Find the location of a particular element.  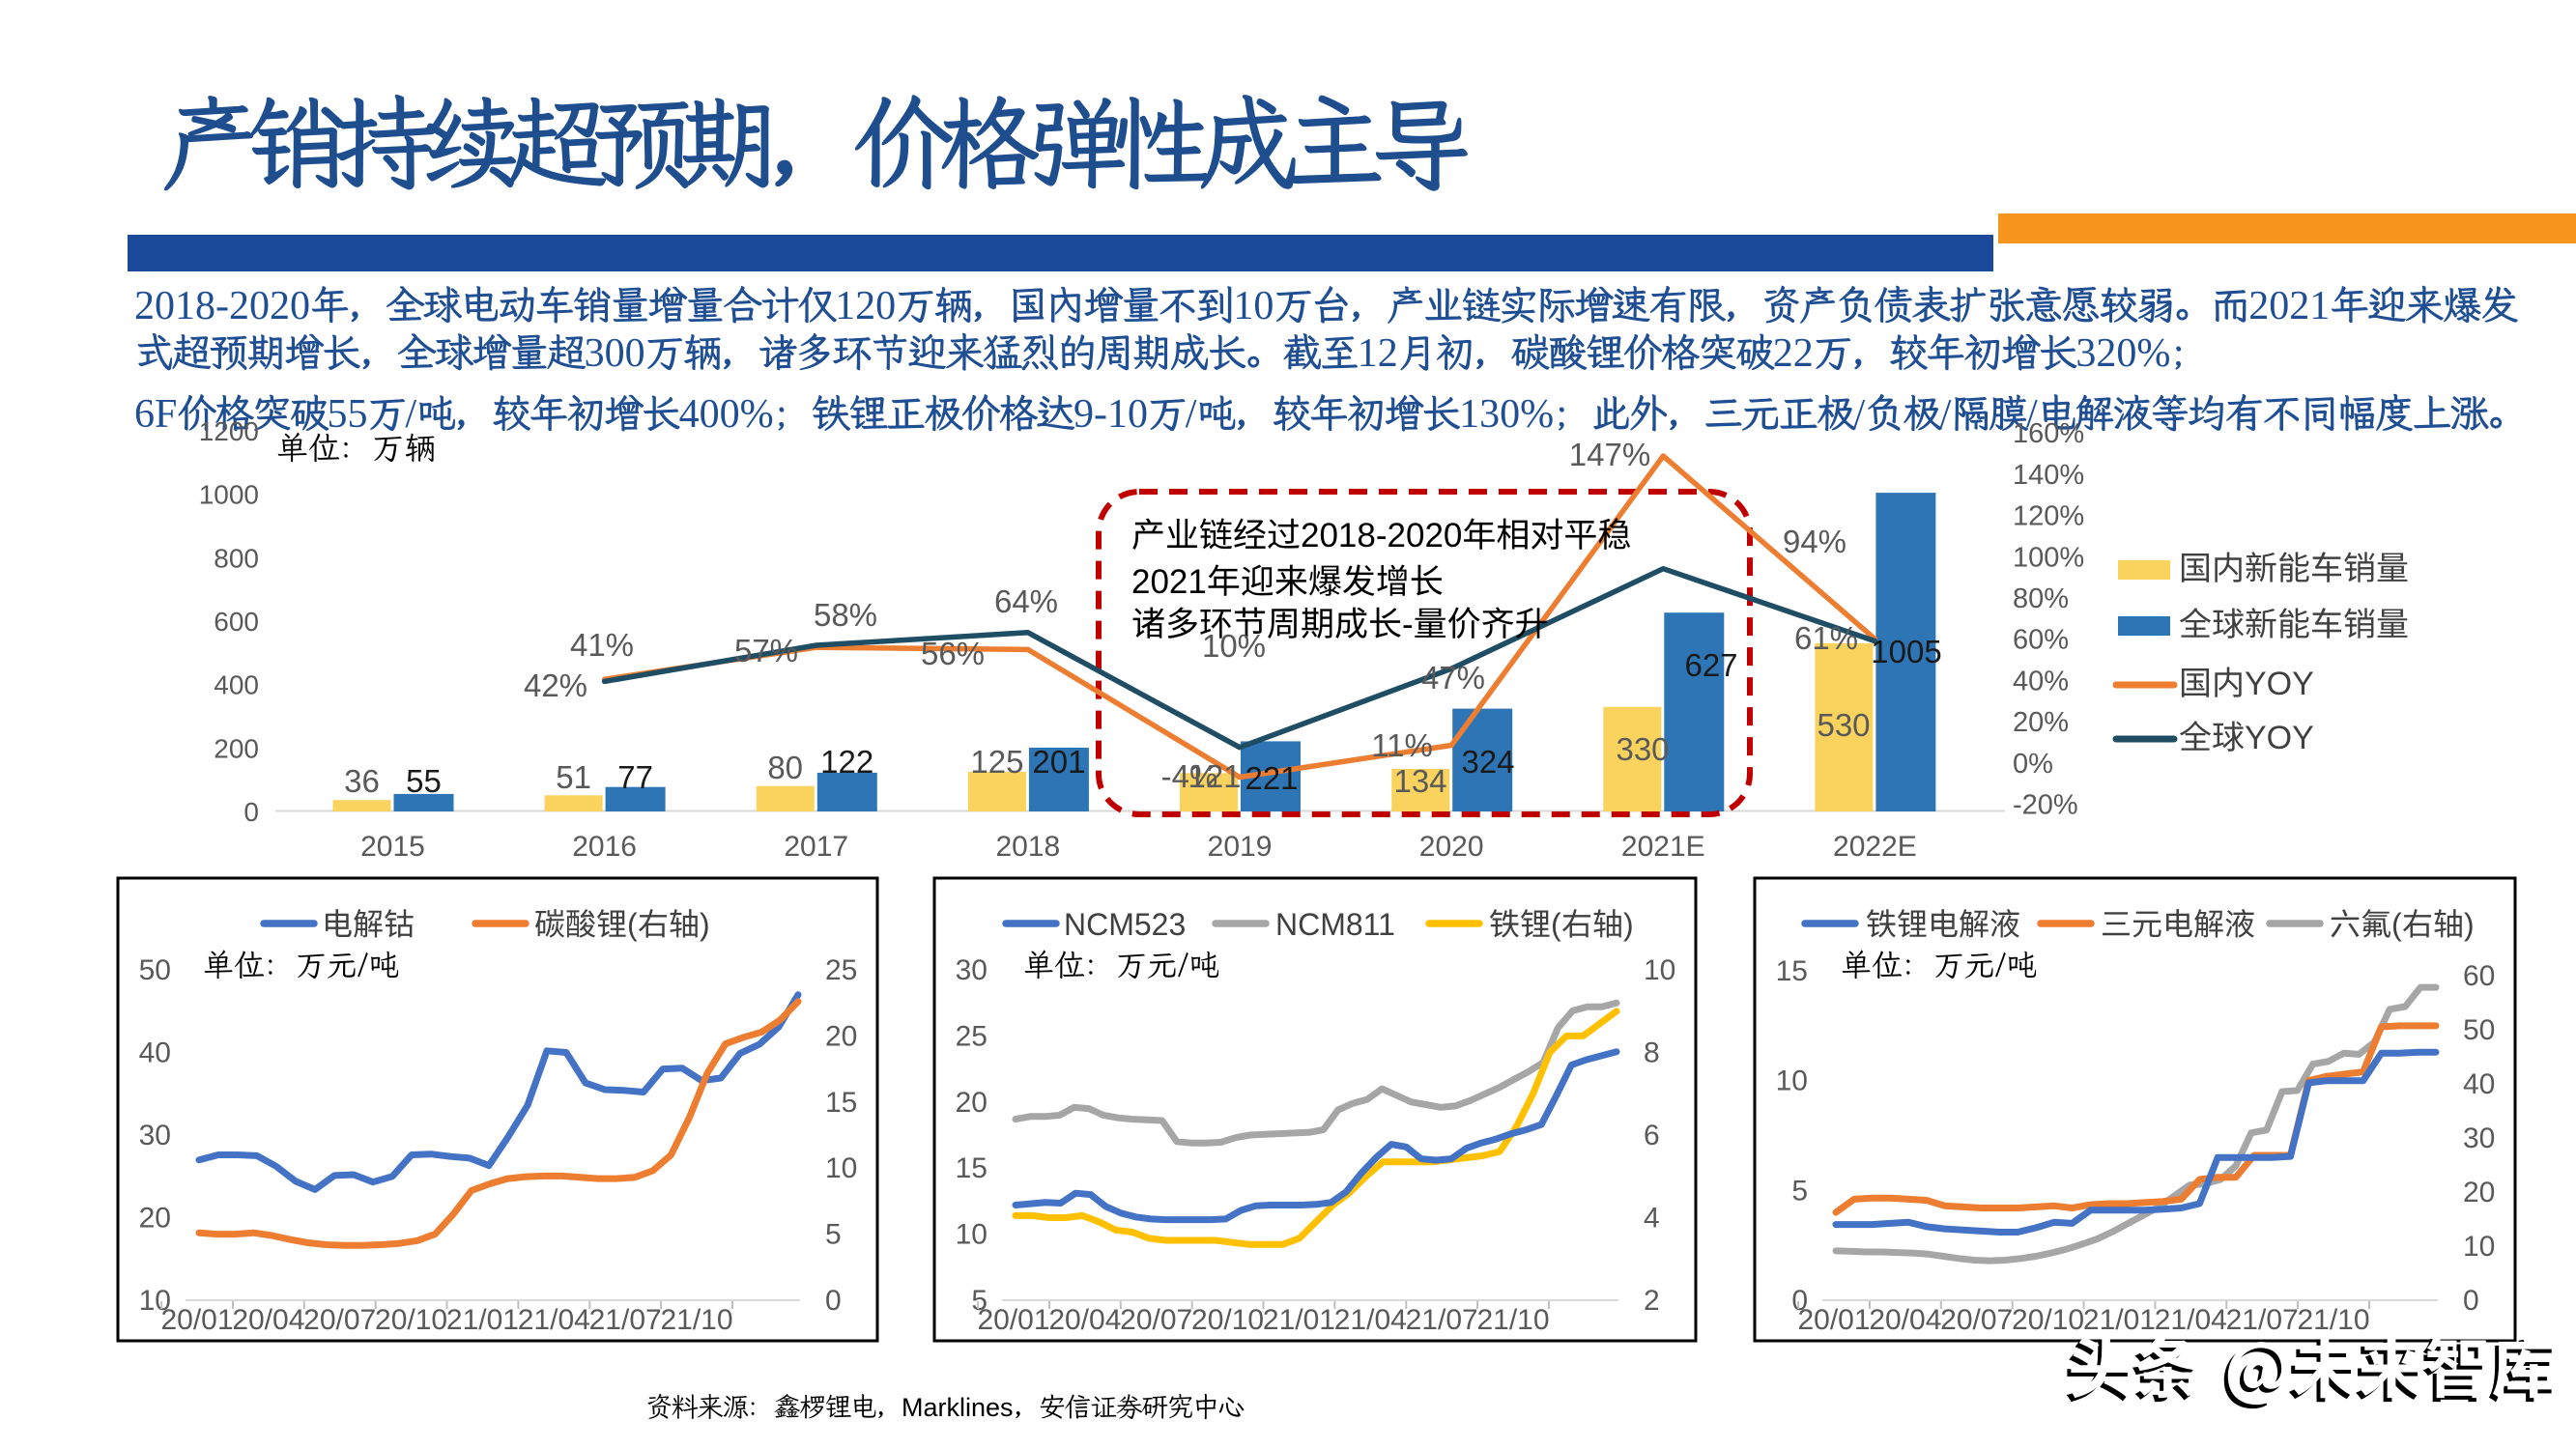

svg-text: 22 is located at coordinates (1794, 353).